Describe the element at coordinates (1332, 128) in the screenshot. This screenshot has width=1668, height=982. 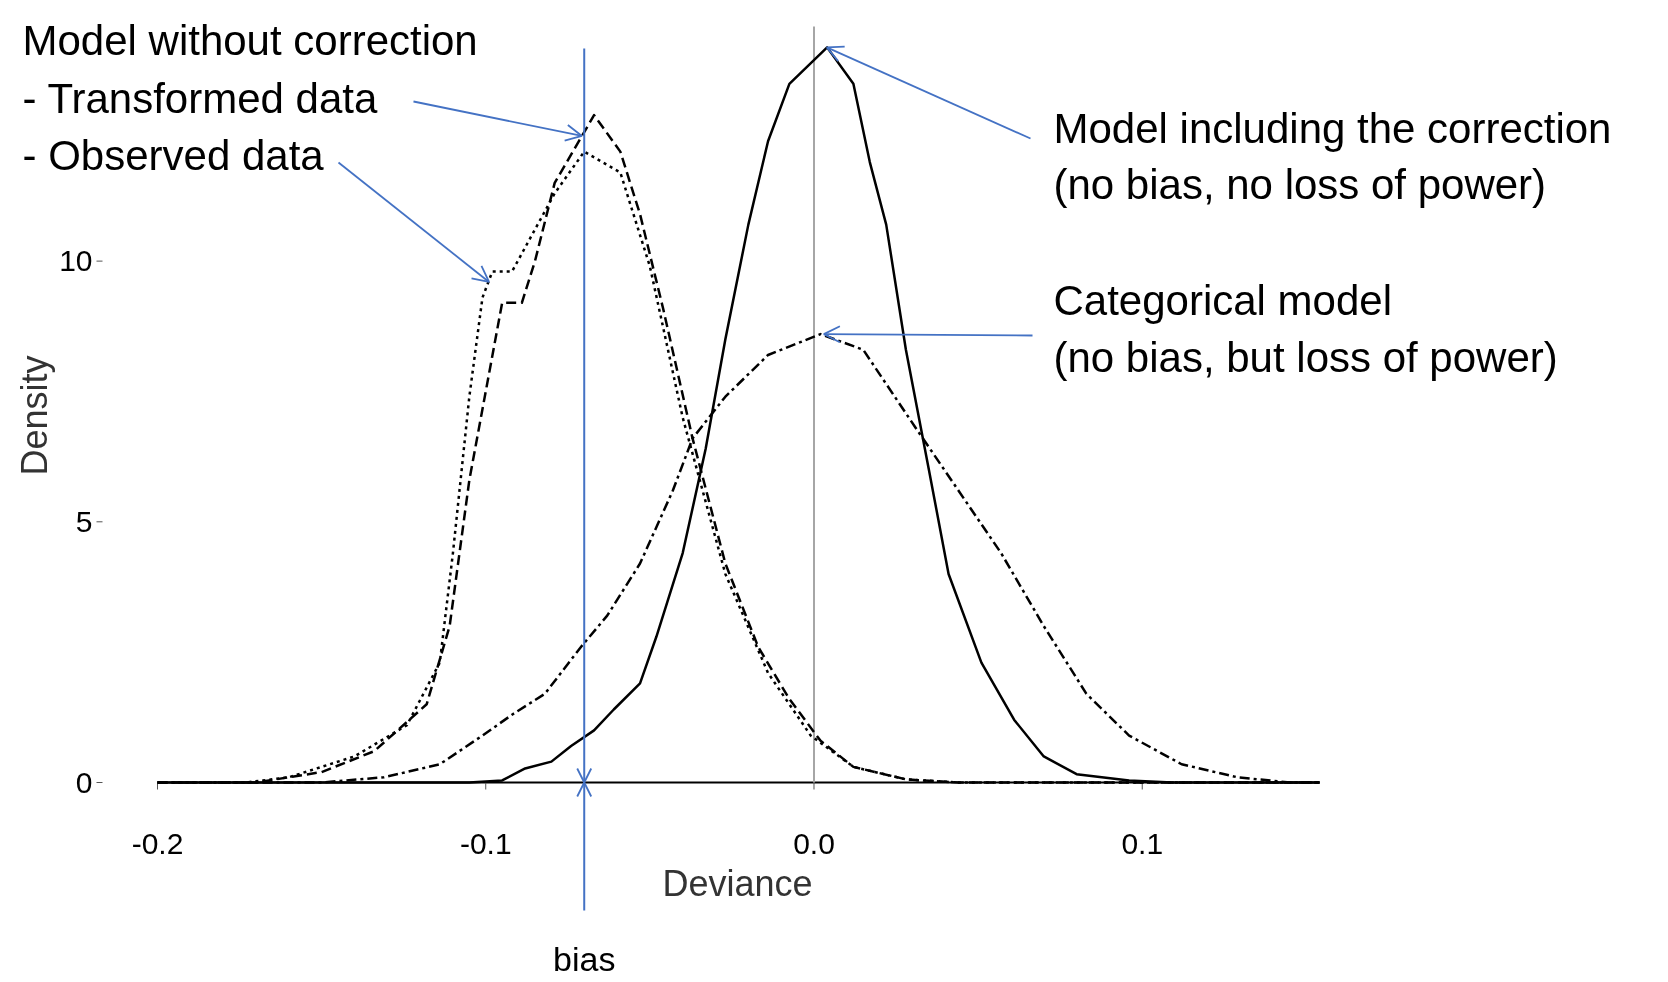
I see `annotation: Model including the correction` at that location.